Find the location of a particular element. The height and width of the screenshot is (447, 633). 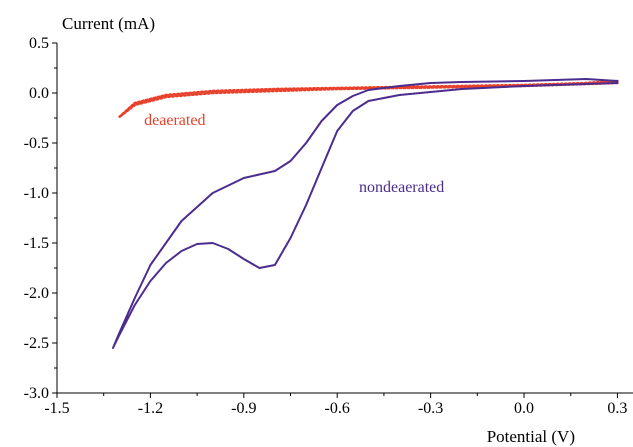

y-tick-label: -3.0 is located at coordinates (36, 393).